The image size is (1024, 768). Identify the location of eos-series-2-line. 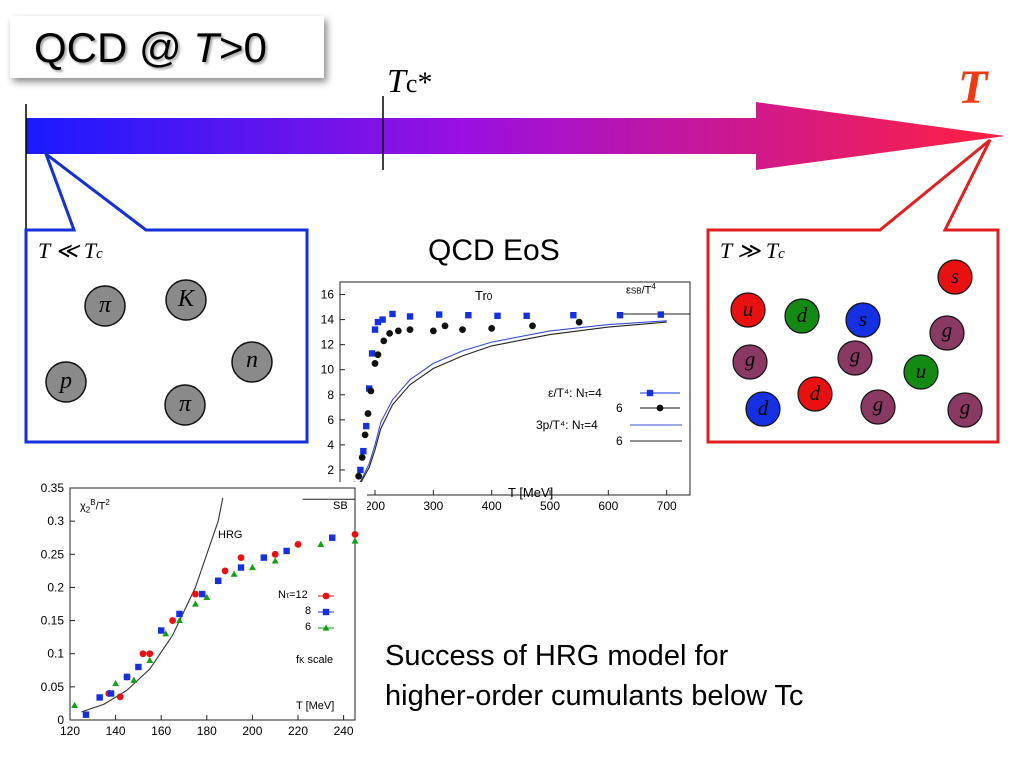
(512, 404).